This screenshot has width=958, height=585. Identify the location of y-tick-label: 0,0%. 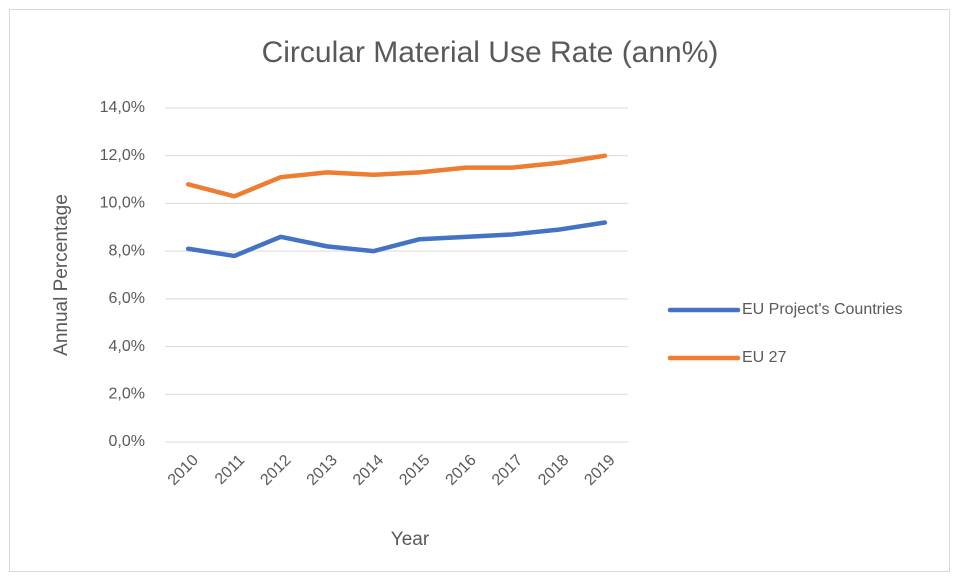
(127, 441).